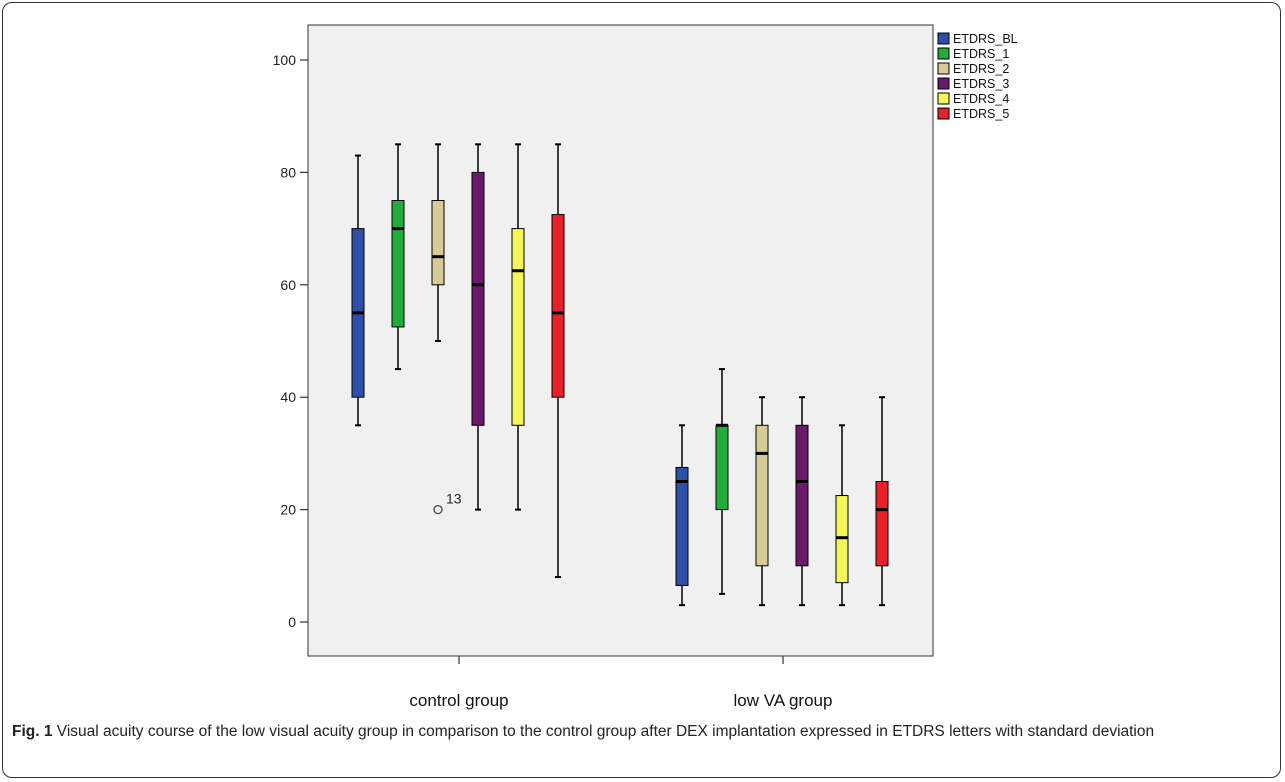 The width and height of the screenshot is (1285, 782). I want to click on y-tick-label: 80, so click(288, 172).